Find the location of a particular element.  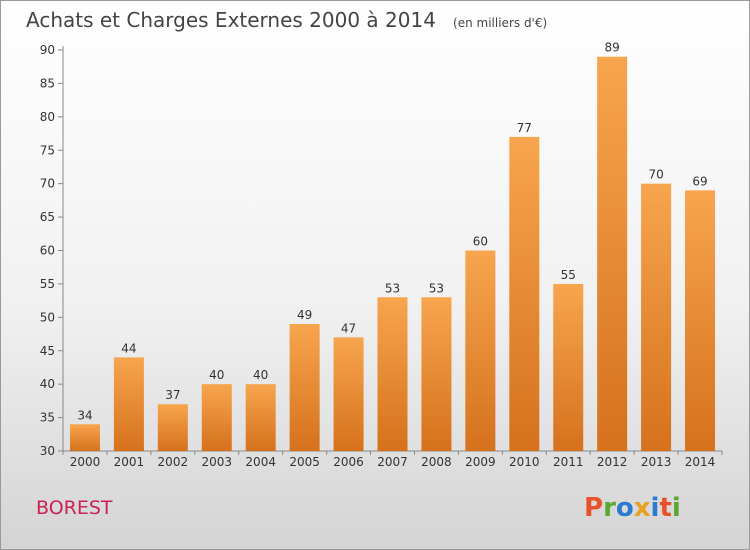

x-tick-label: 2005 is located at coordinates (304, 462).